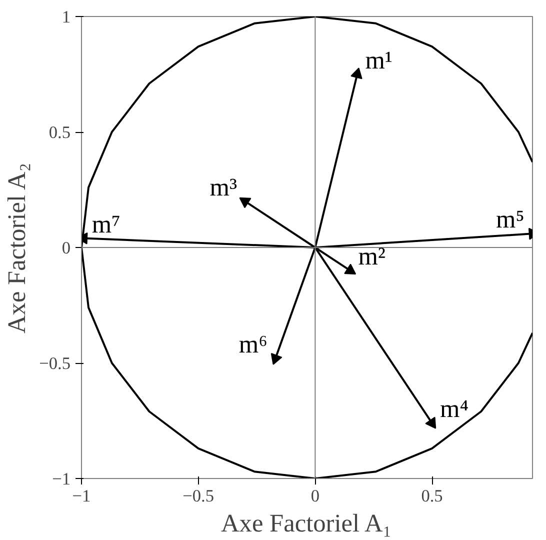 The width and height of the screenshot is (546, 540). What do you see at coordinates (454, 409) in the screenshot?
I see `data-label: m⁴` at bounding box center [454, 409].